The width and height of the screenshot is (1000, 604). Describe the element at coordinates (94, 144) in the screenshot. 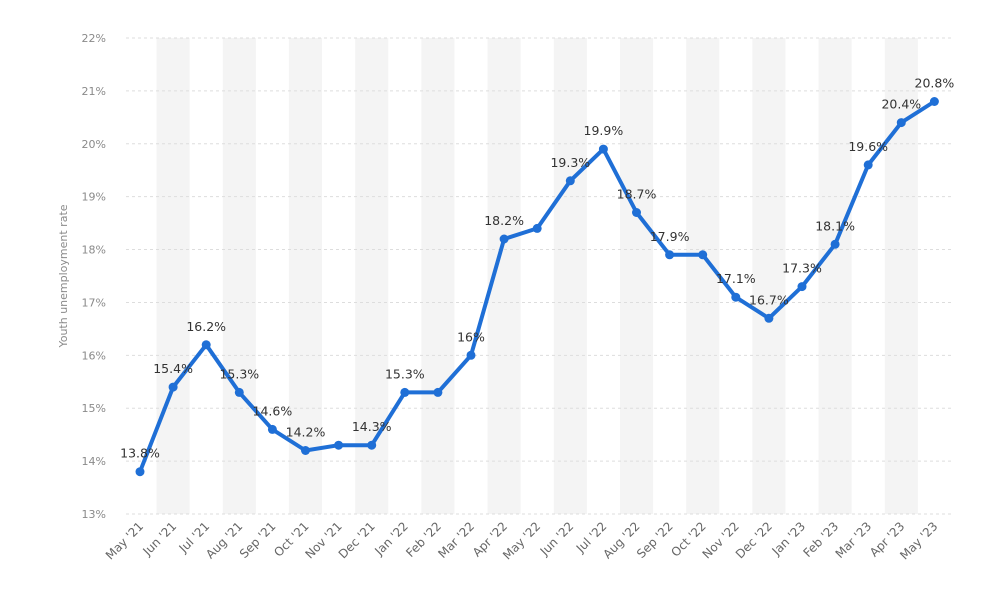

I see `y-tick-label: 20%` at that location.